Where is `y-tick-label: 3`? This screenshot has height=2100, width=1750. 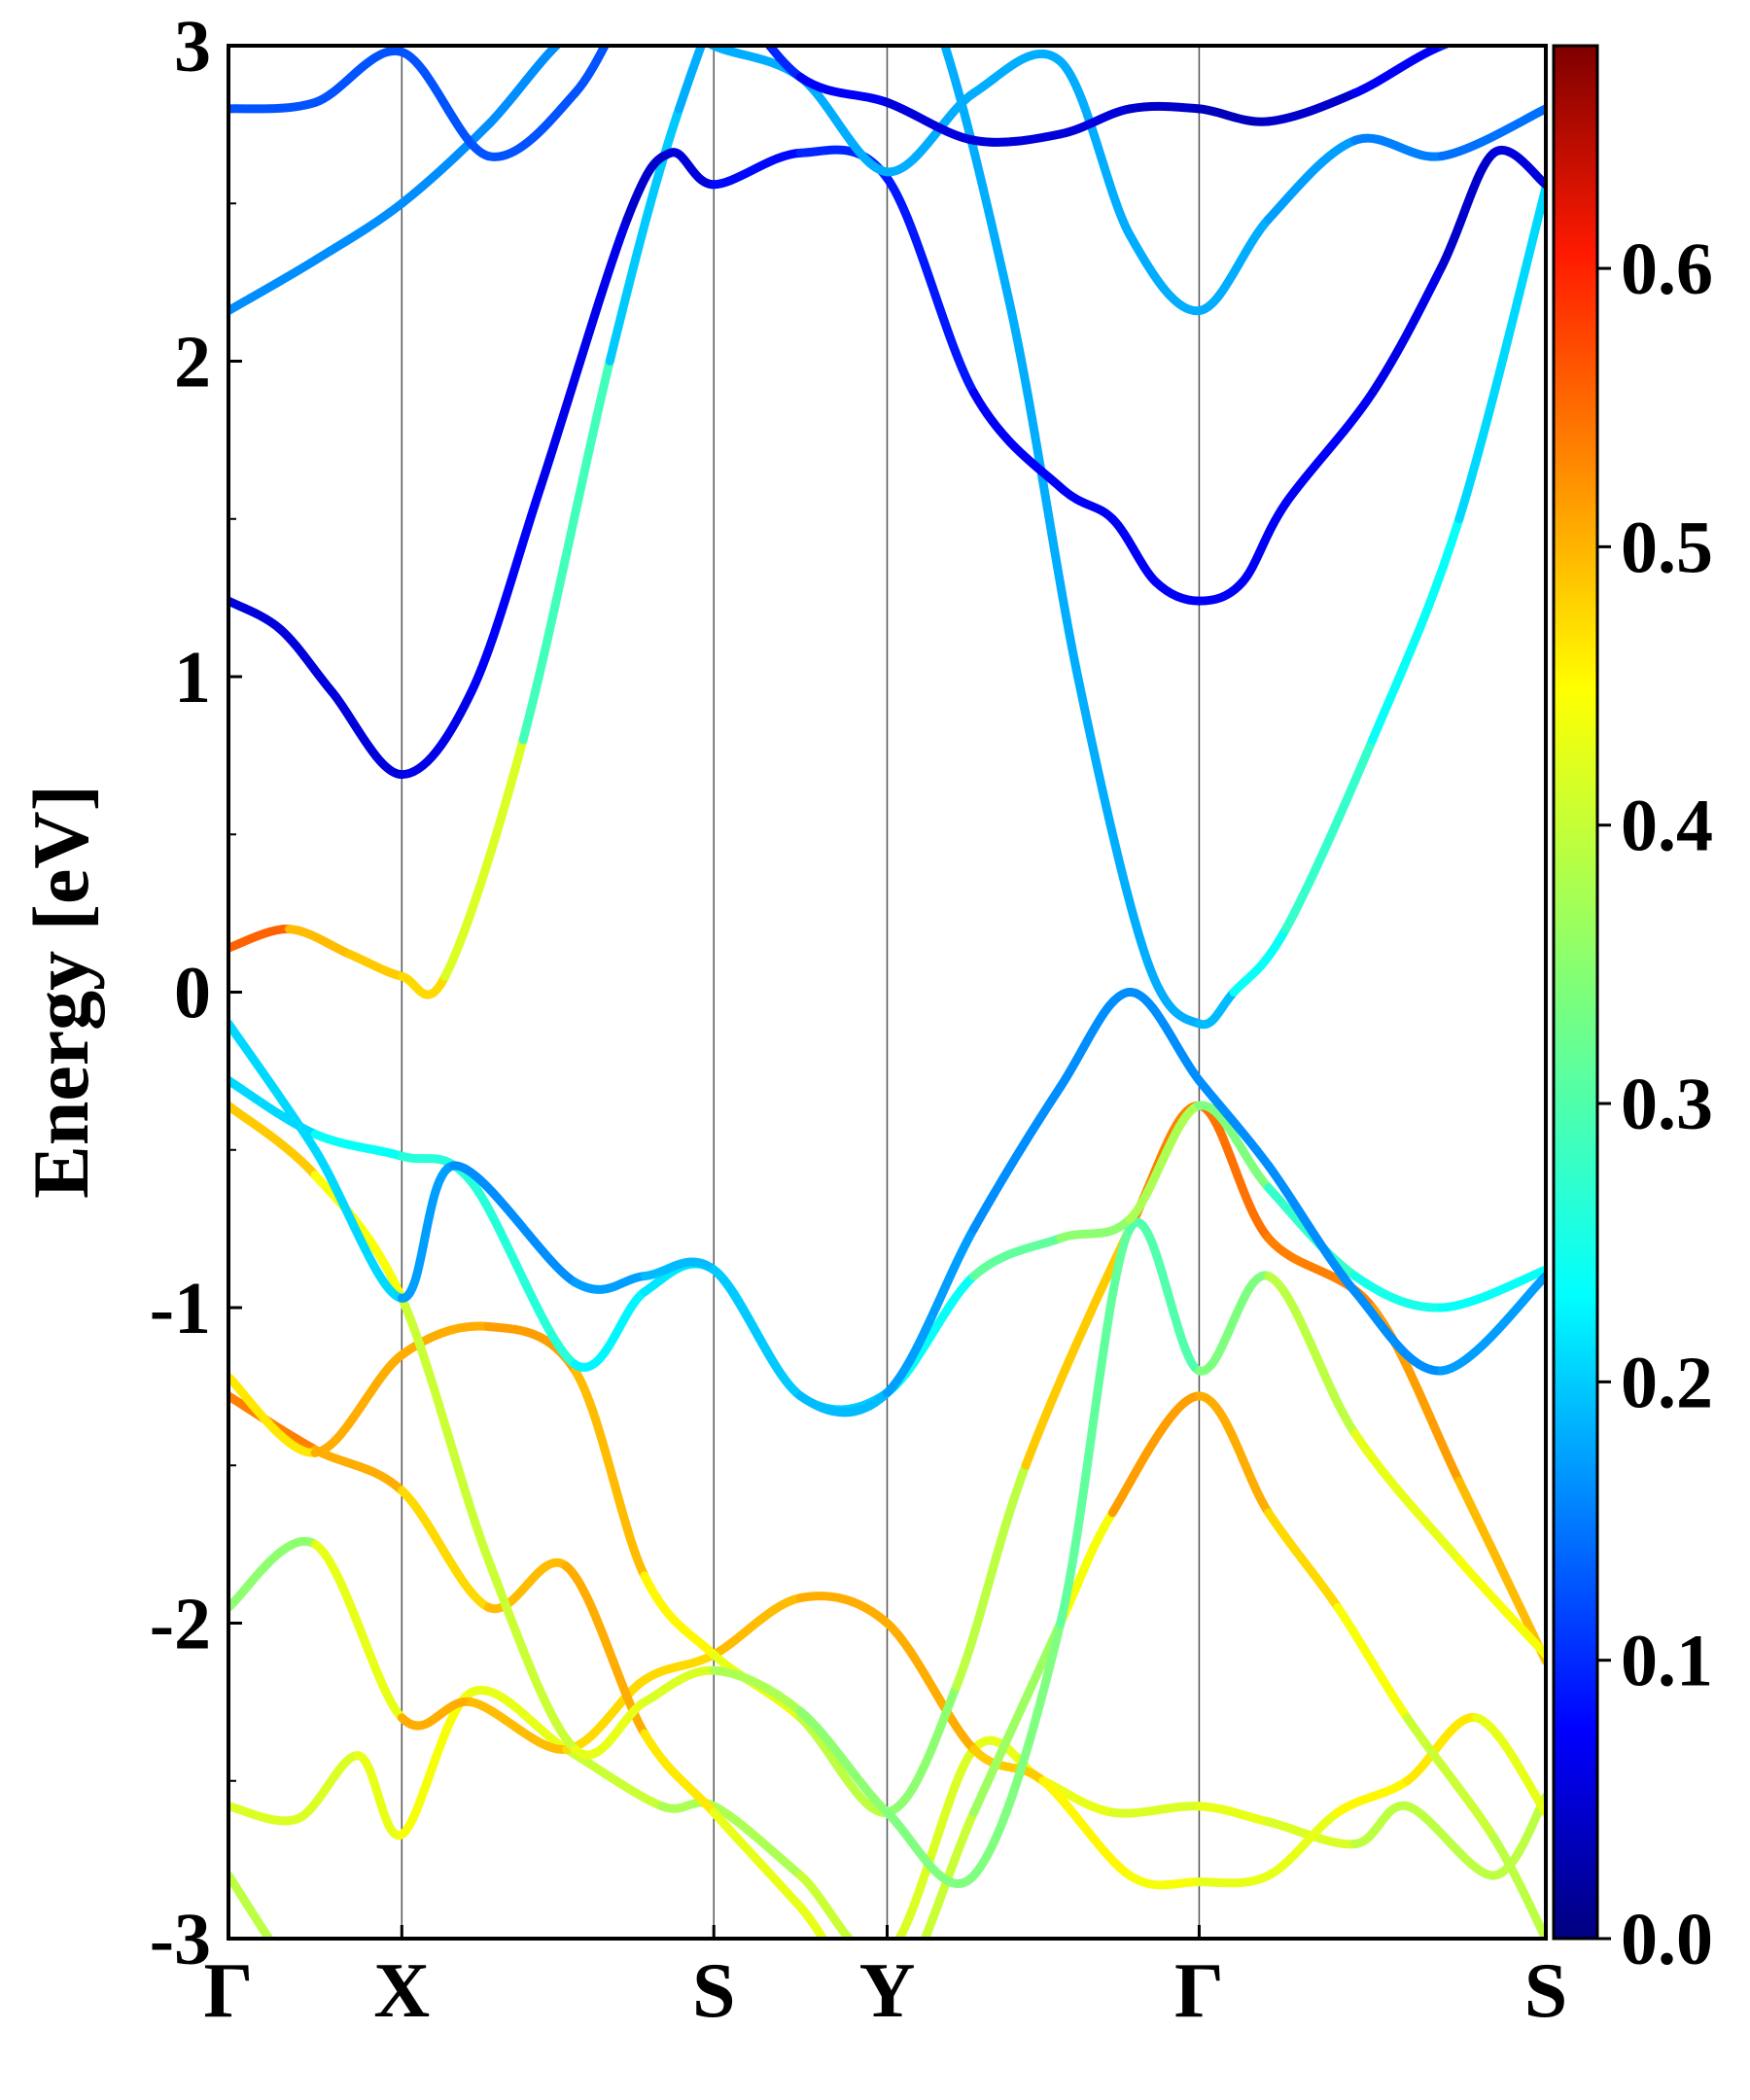
y-tick-label: 3 is located at coordinates (192, 47).